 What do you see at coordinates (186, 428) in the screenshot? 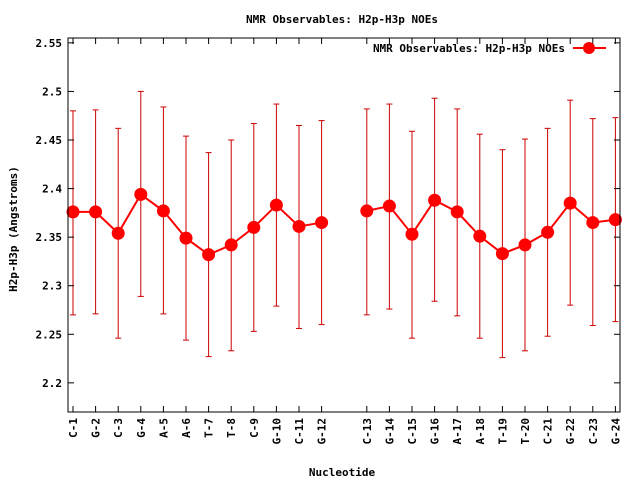
I see `x-tick-label: A-6` at bounding box center [186, 428].